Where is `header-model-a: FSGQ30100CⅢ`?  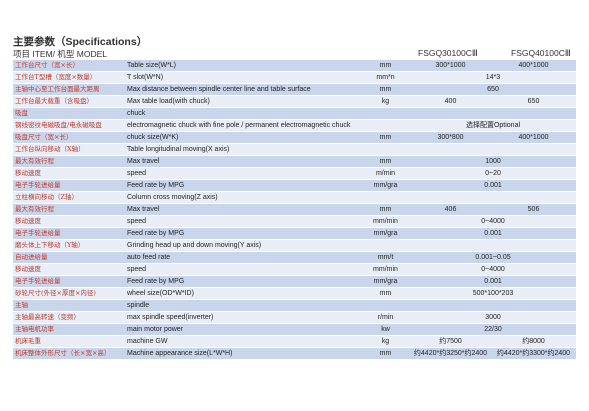
header-model-a: FSGQ30100CⅢ is located at coordinates (448, 53).